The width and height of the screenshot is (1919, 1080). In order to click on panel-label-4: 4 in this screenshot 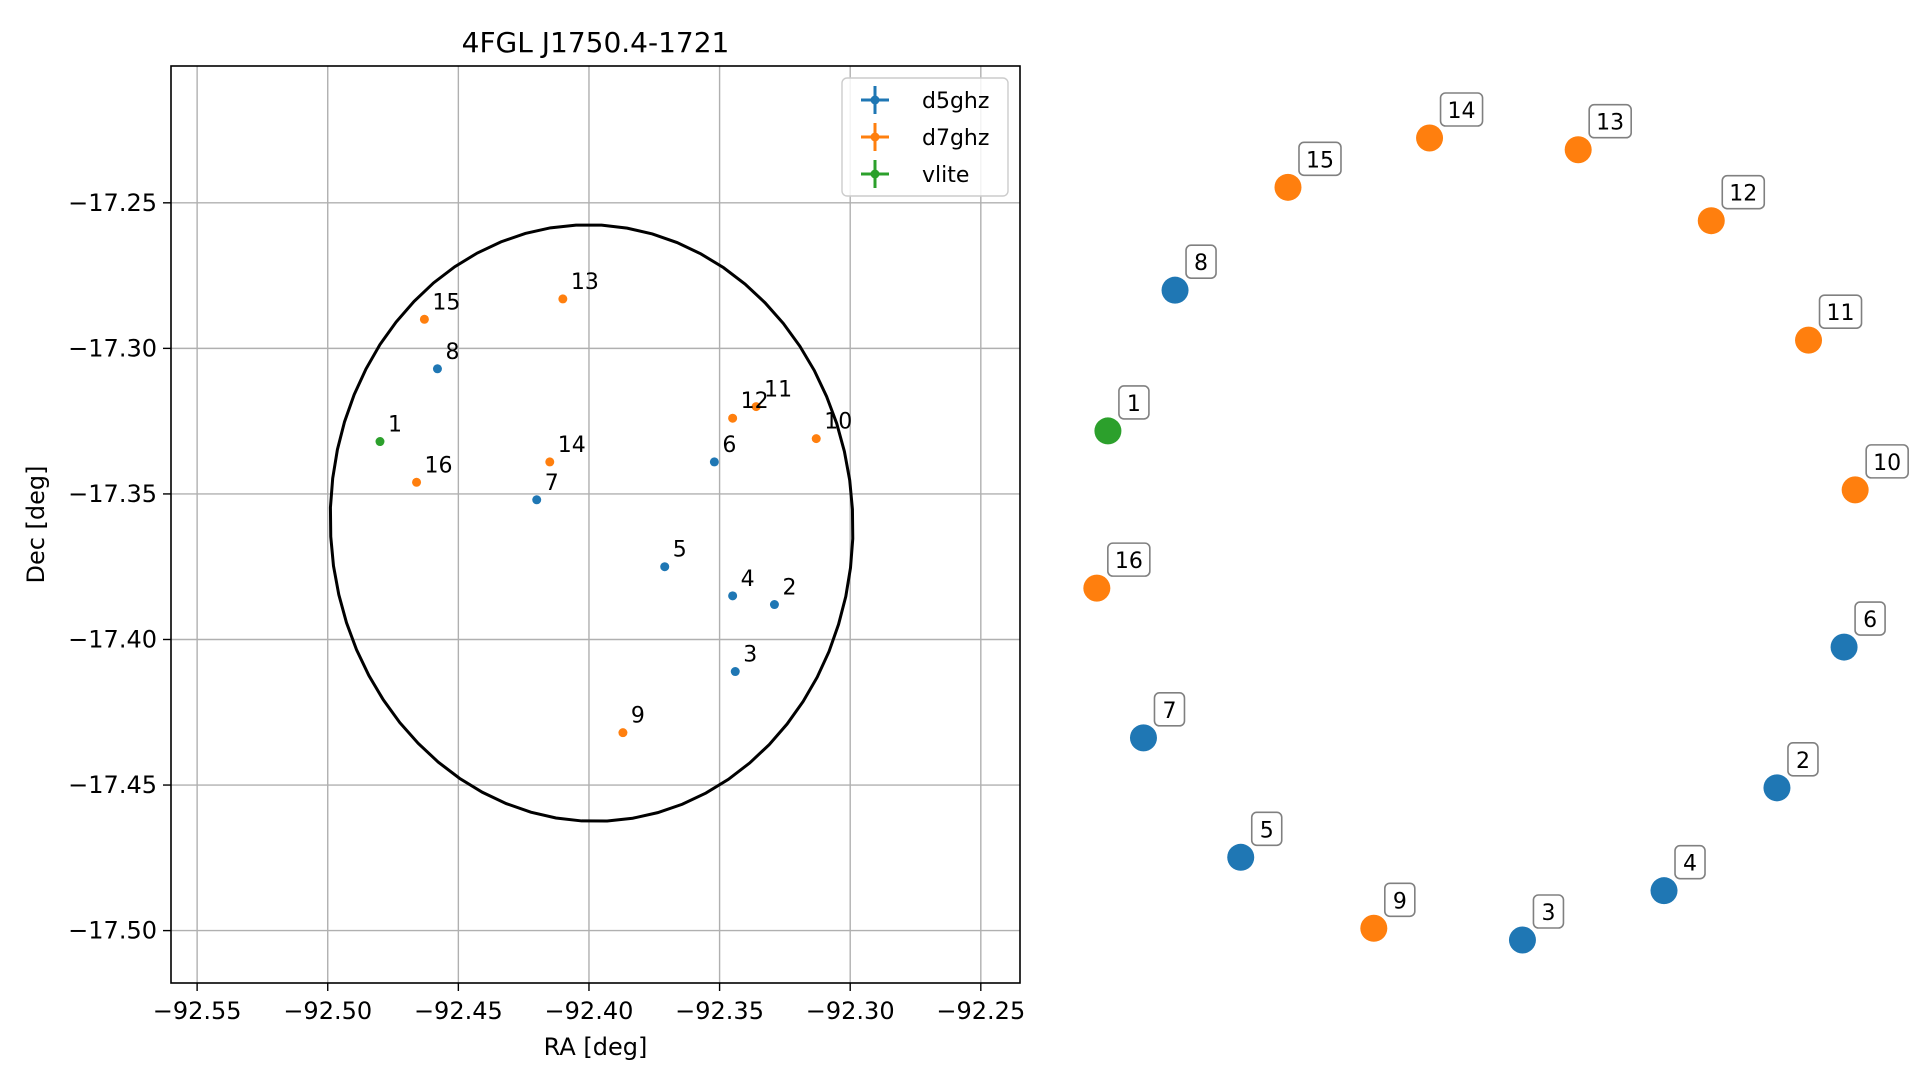, I will do `click(1690, 864)`.